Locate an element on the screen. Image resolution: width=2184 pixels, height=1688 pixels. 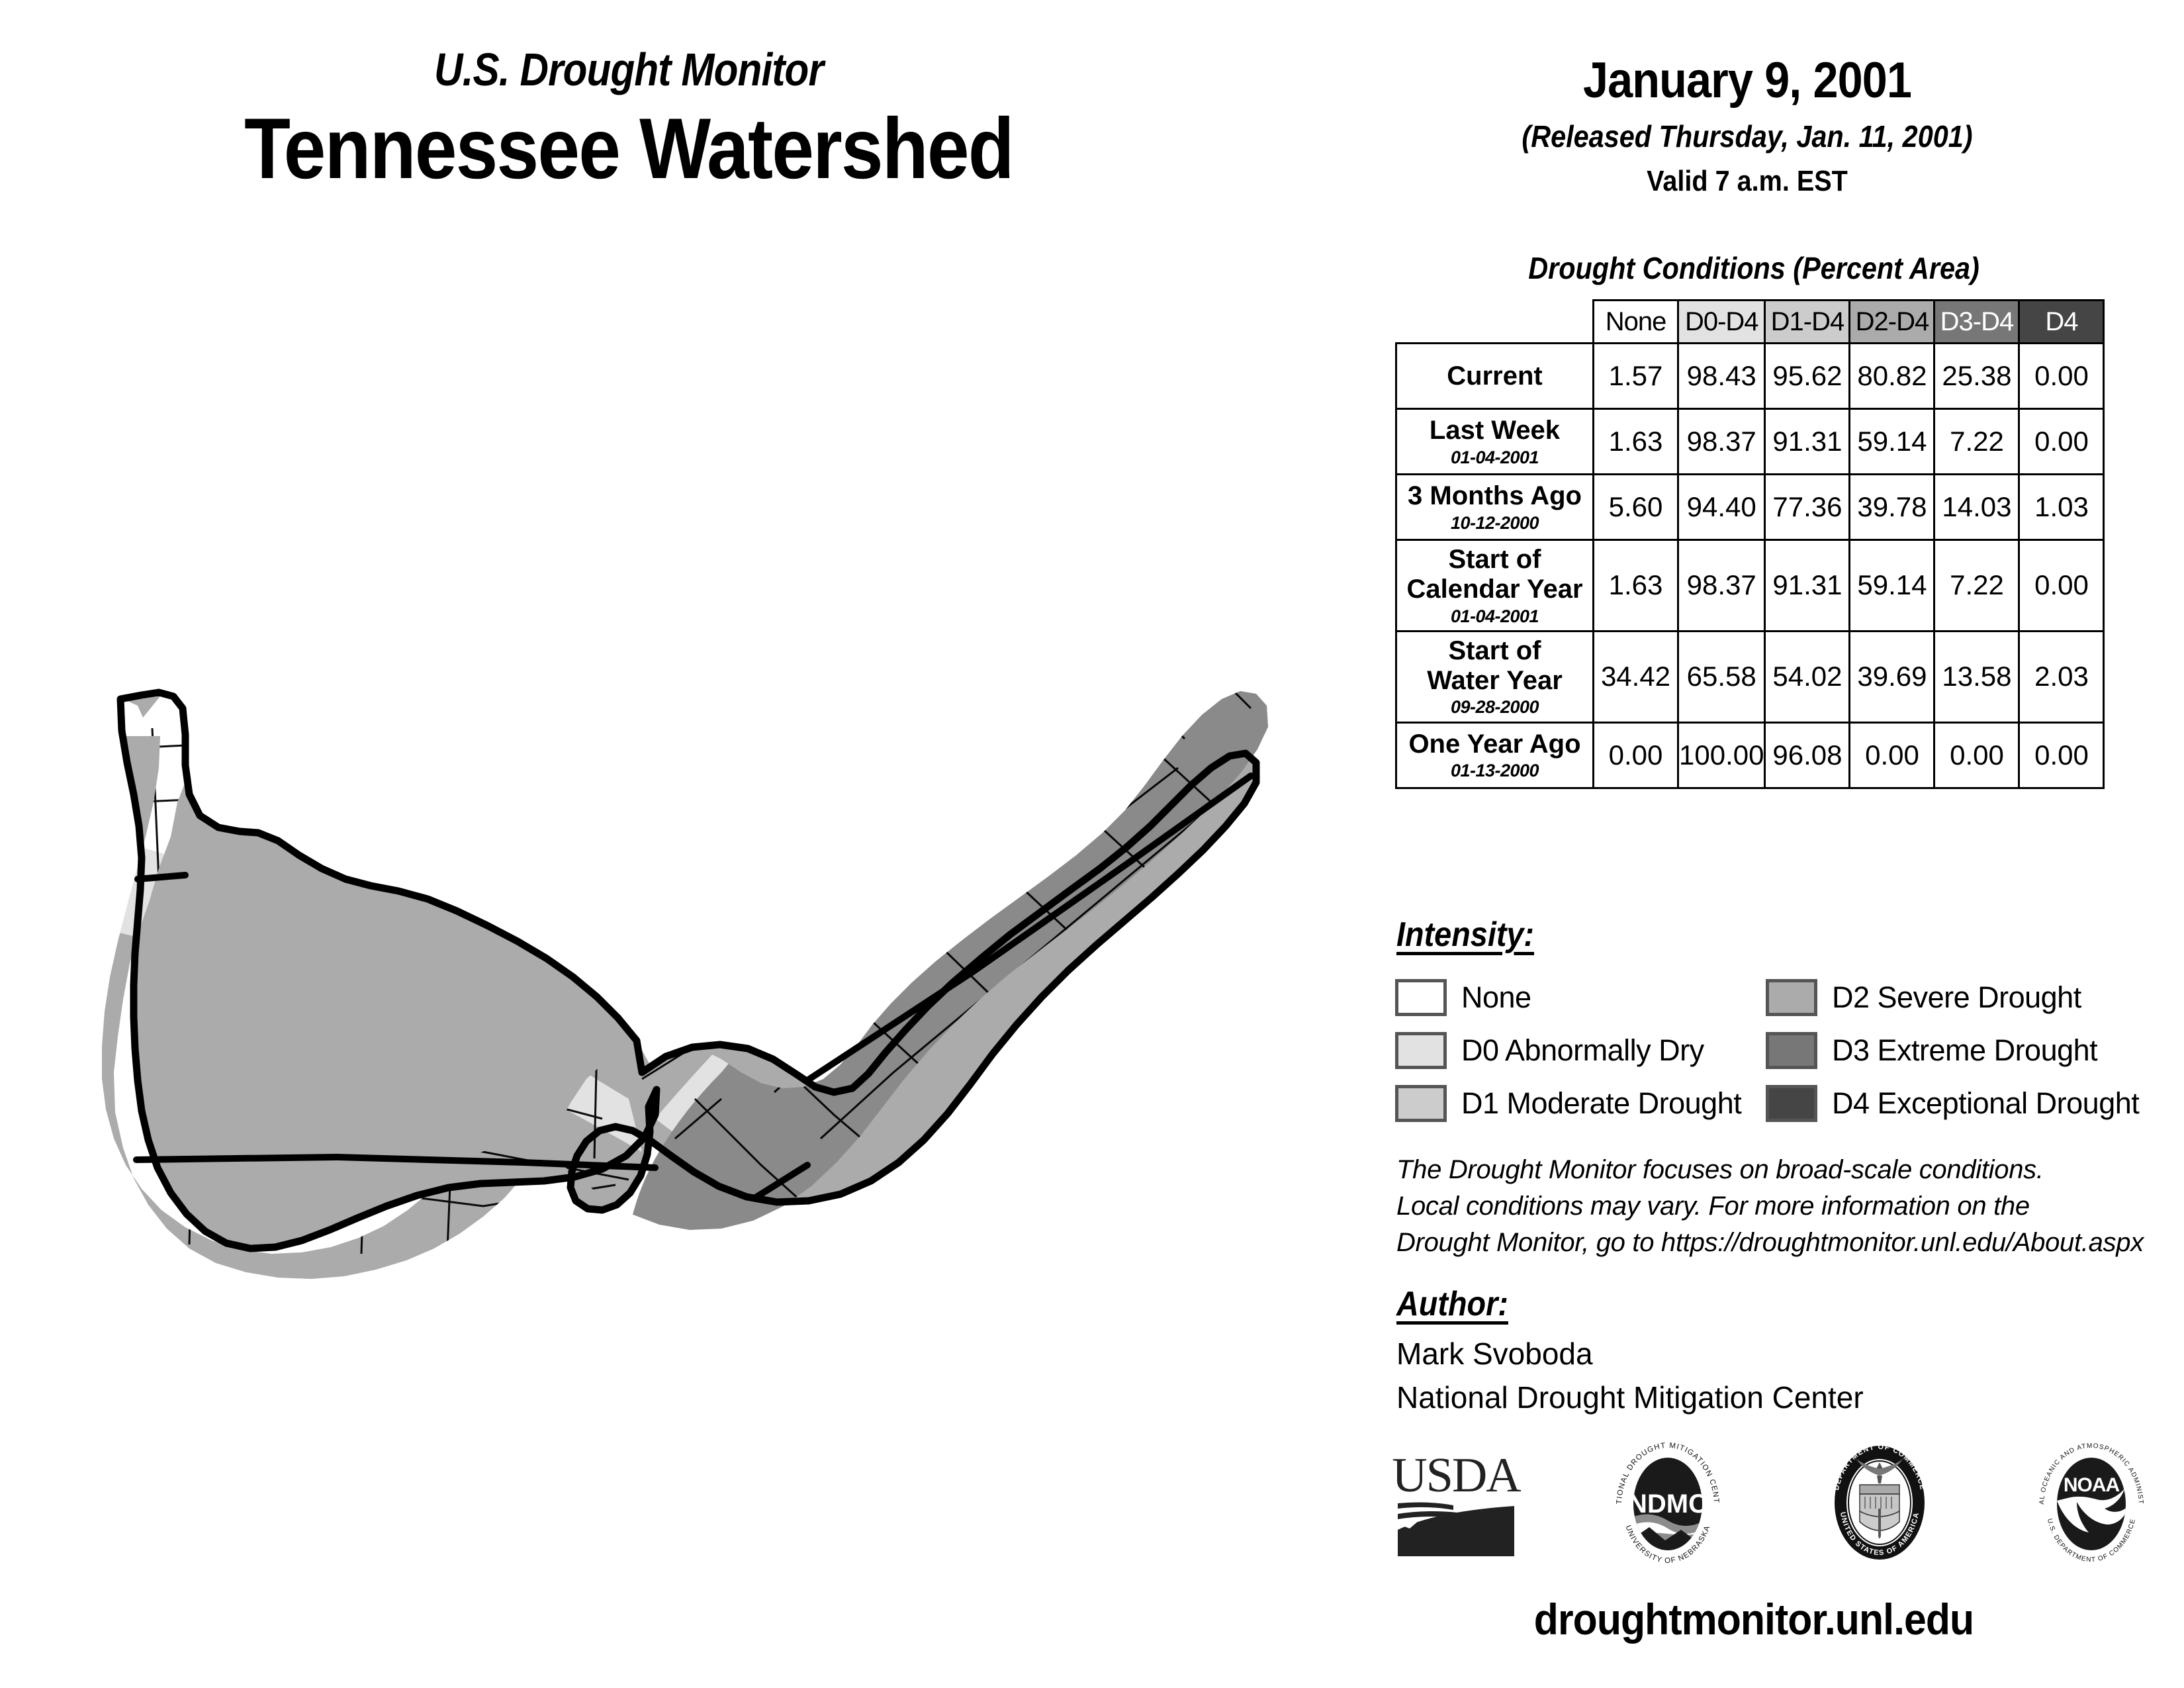
legend-item: D3 Extreme Drought is located at coordinates (1952, 1050).